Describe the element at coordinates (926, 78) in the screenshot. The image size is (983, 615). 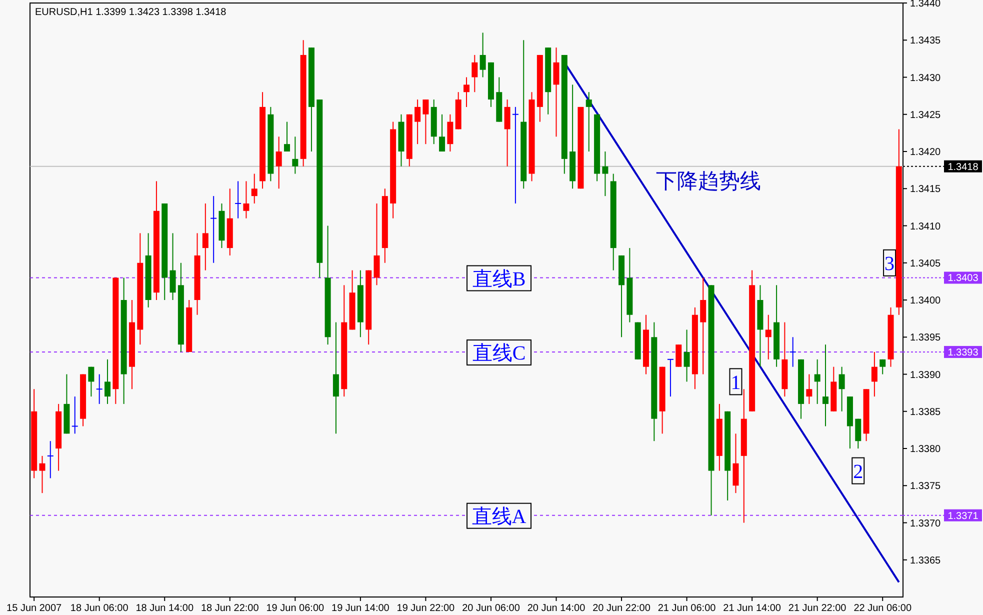
I see `y-tick-label: 1.3430` at that location.